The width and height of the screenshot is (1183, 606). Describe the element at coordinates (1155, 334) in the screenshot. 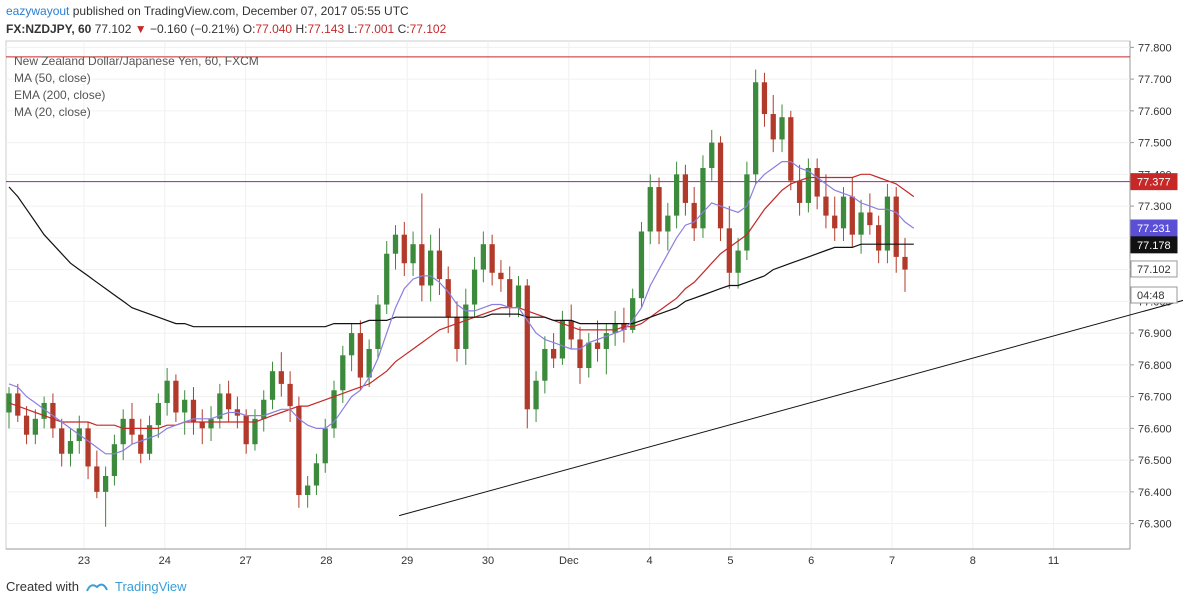

I see `price-tick-label: 76.900` at that location.